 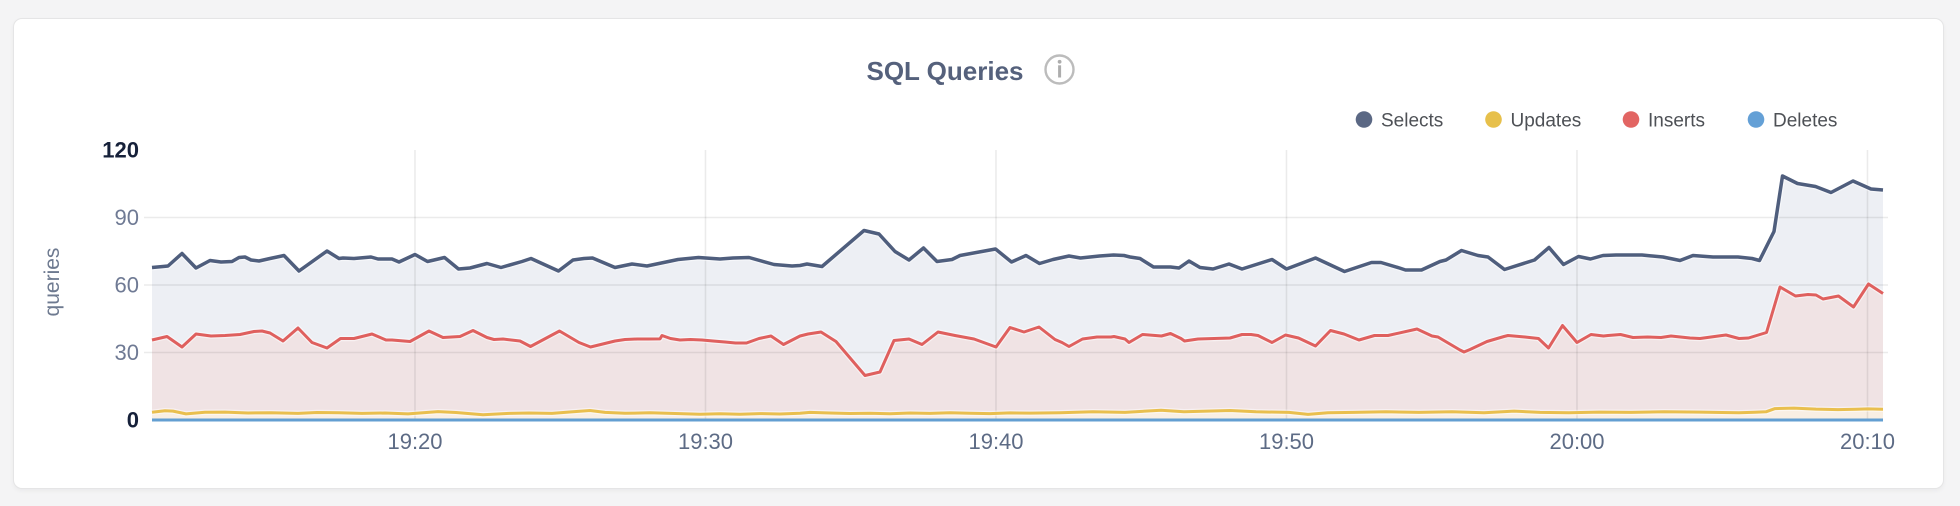 What do you see at coordinates (1676, 121) in the screenshot?
I see `svg-text: Inserts` at bounding box center [1676, 121].